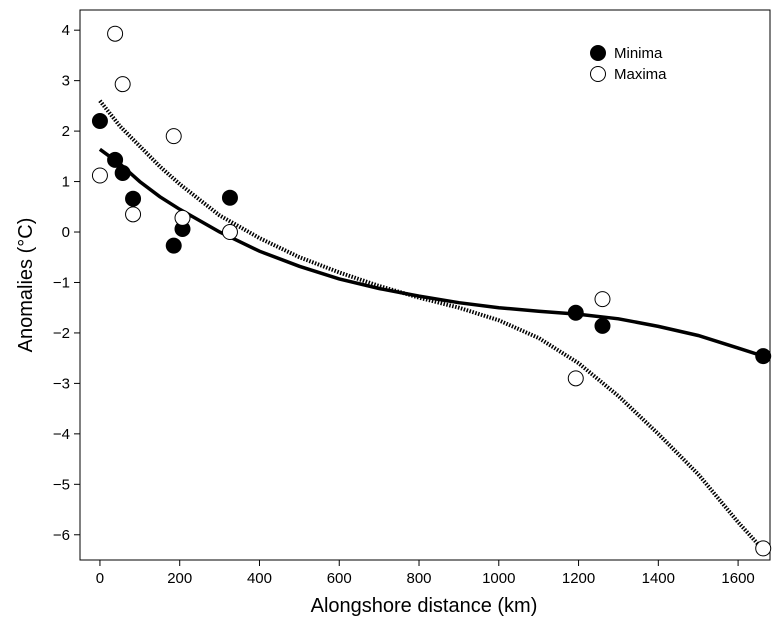 This screenshot has height=623, width=772. Describe the element at coordinates (61, 434) in the screenshot. I see `y-tick-label: −4` at that location.